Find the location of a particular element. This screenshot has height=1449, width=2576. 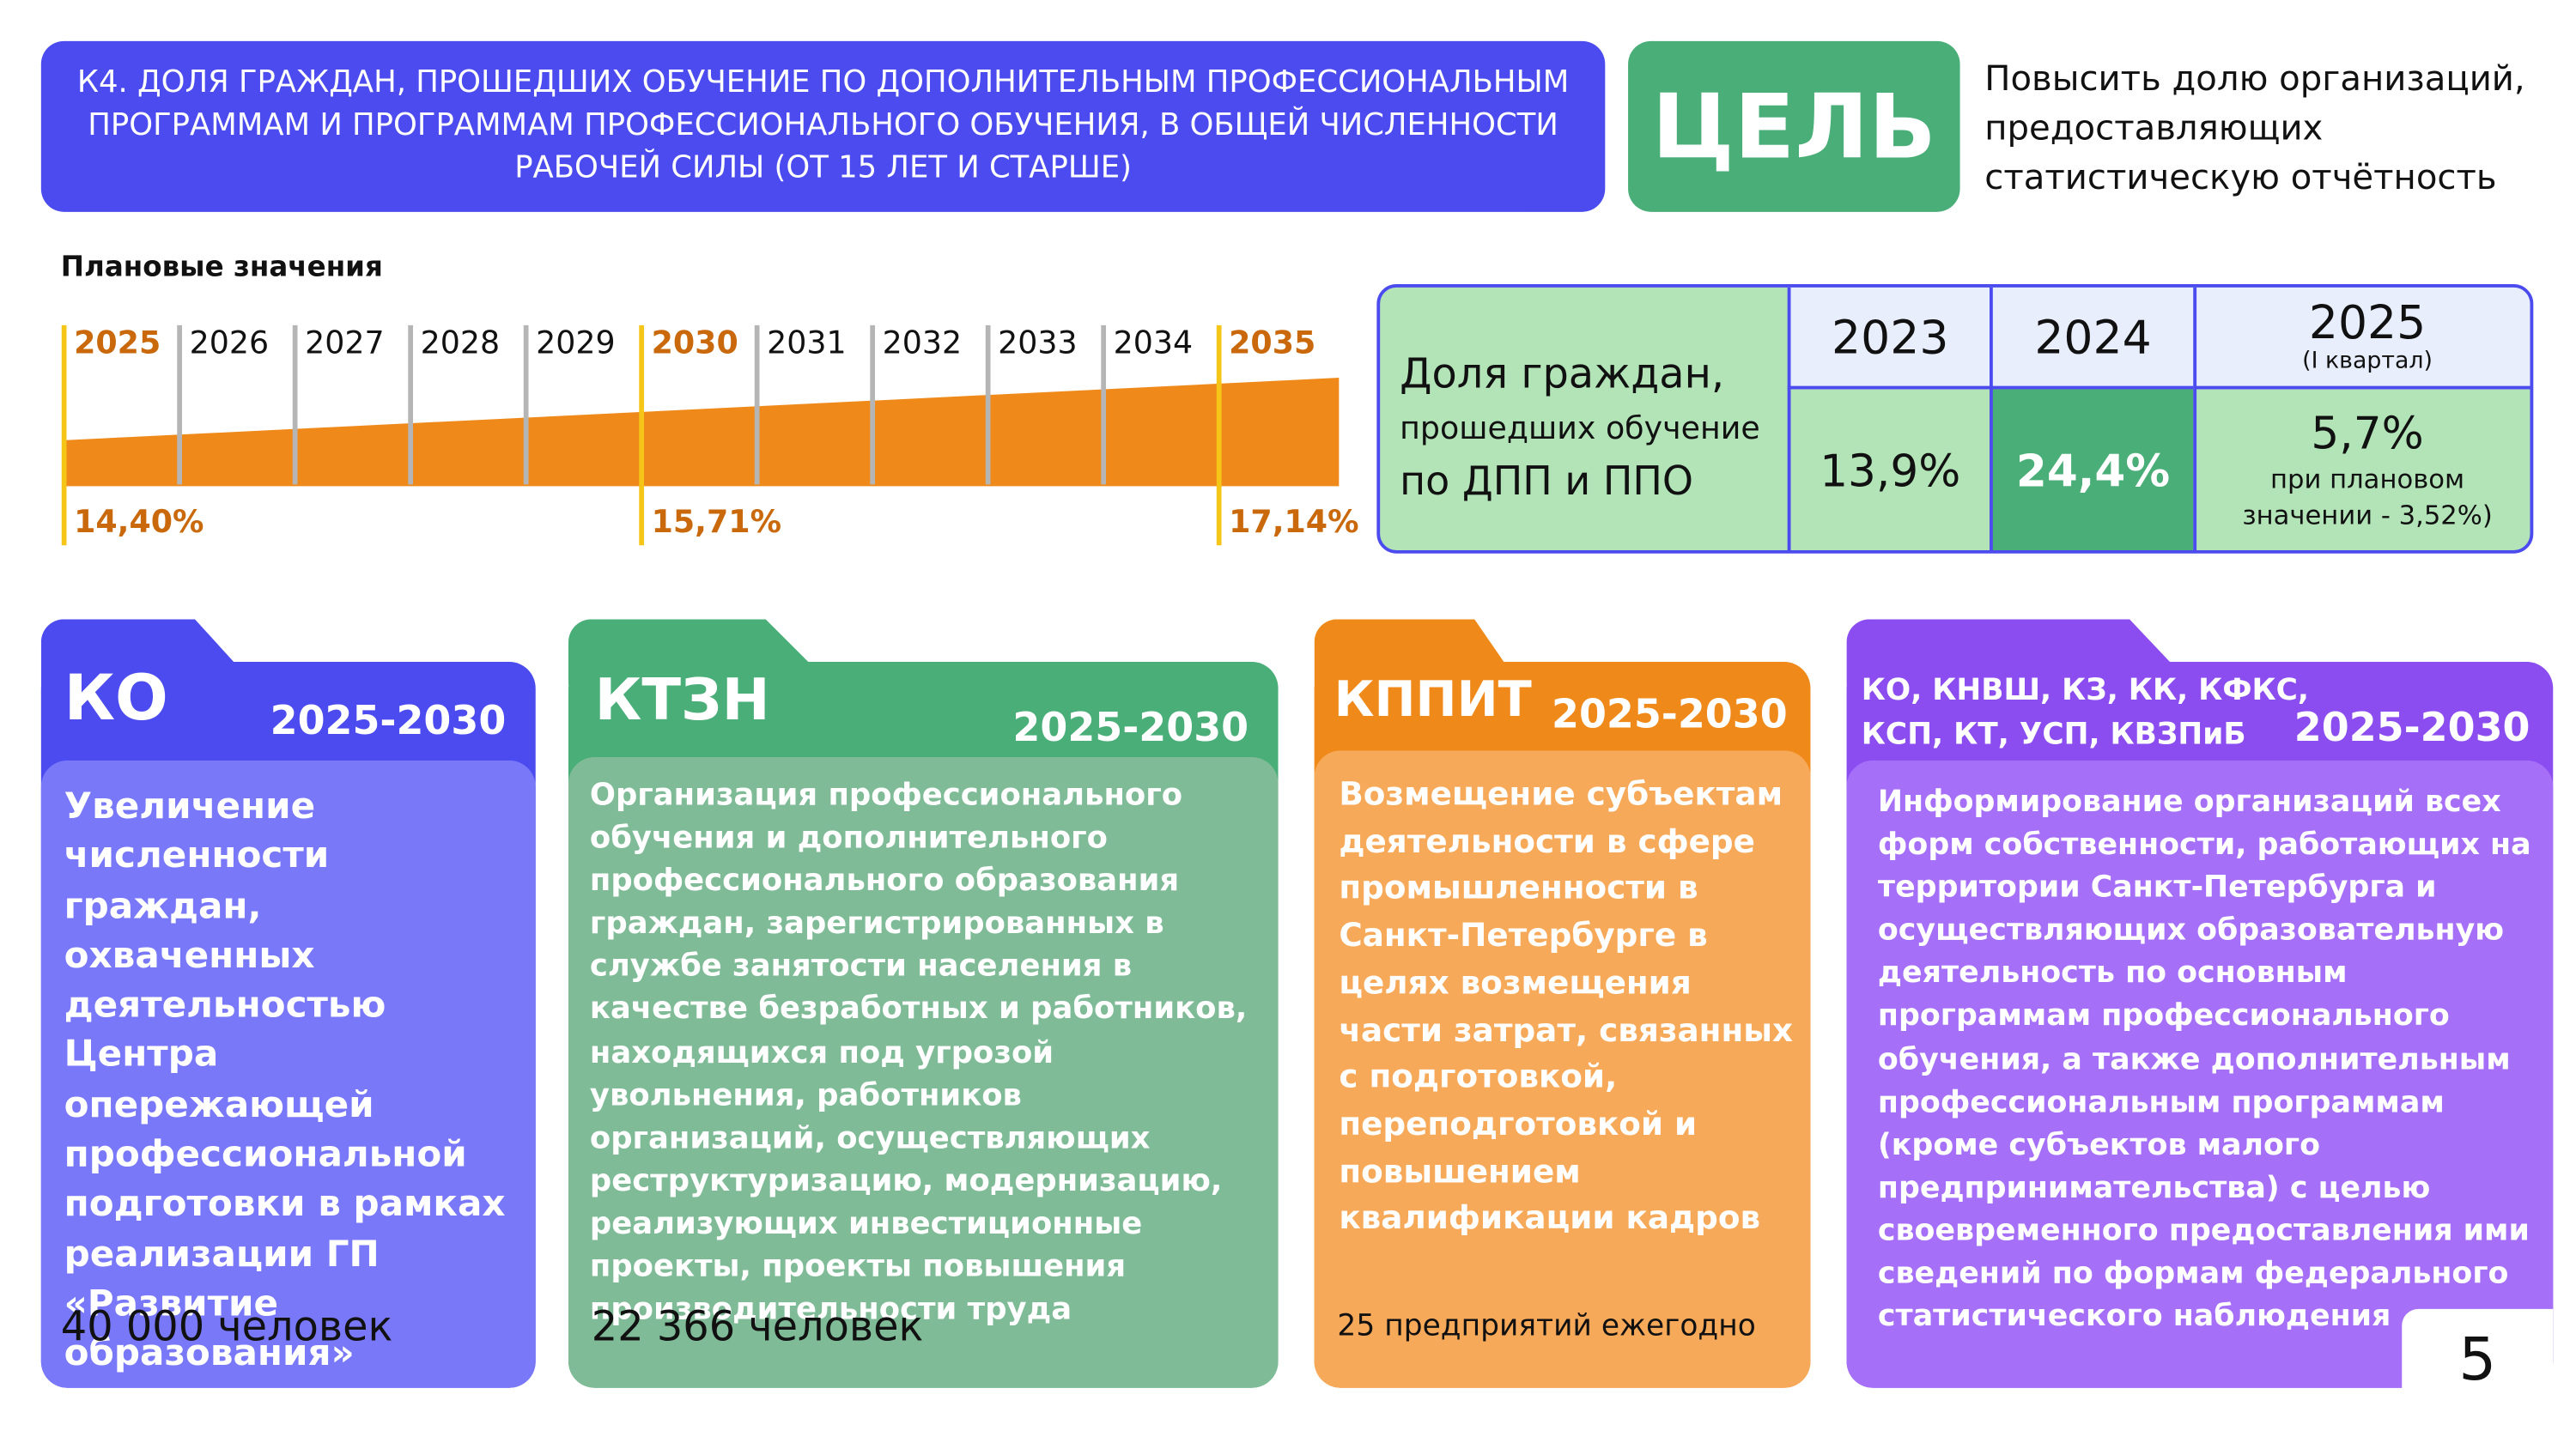

year: 2025 is located at coordinates (2368, 322).